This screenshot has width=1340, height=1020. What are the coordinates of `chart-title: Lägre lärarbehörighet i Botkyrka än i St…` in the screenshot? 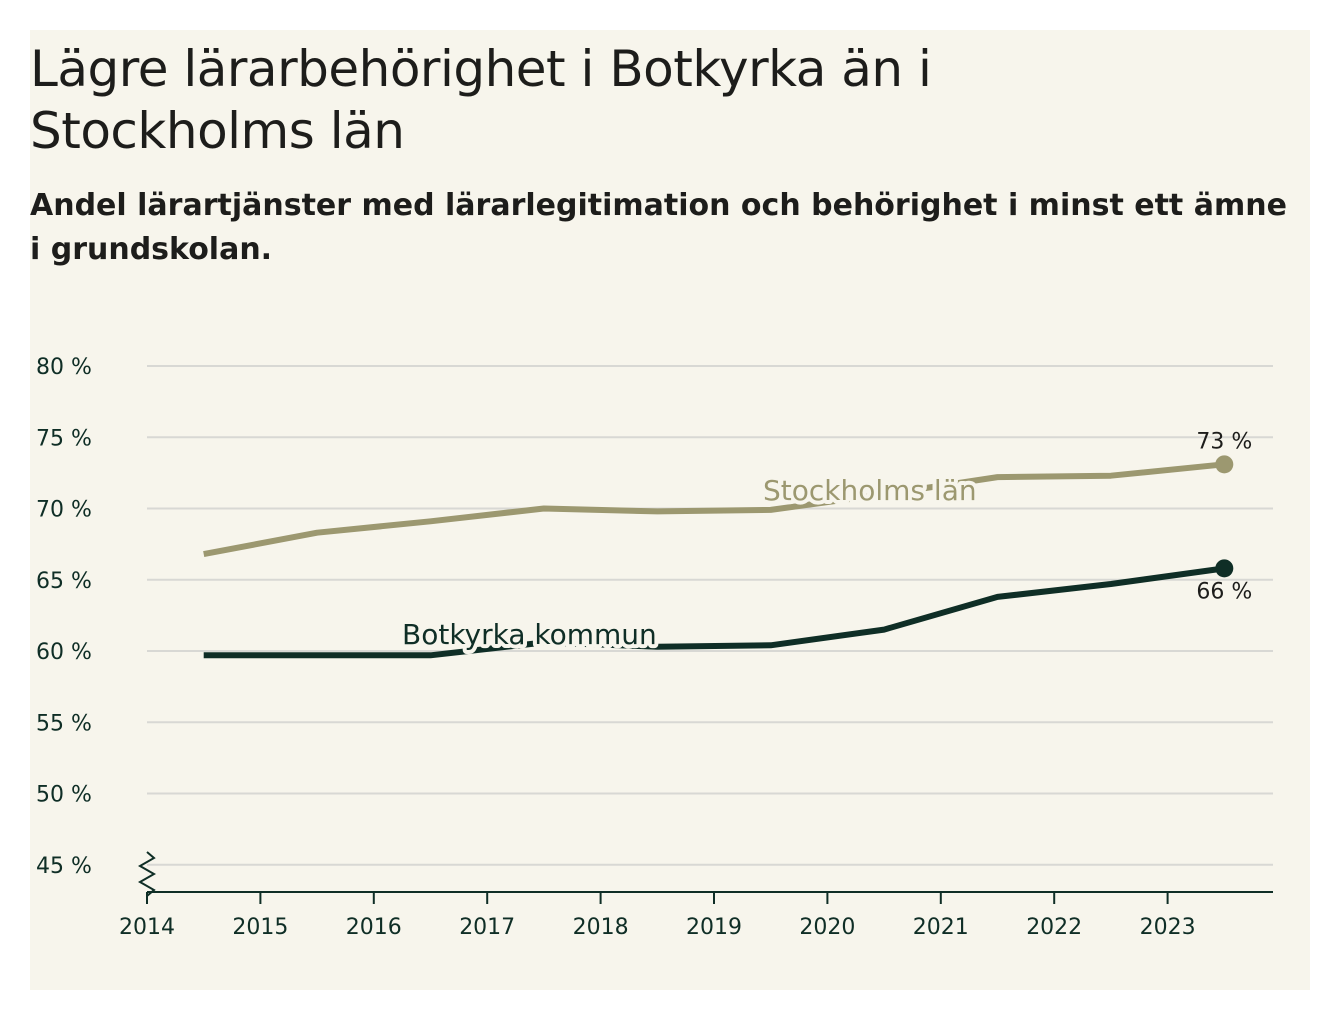 It's located at (481, 100).